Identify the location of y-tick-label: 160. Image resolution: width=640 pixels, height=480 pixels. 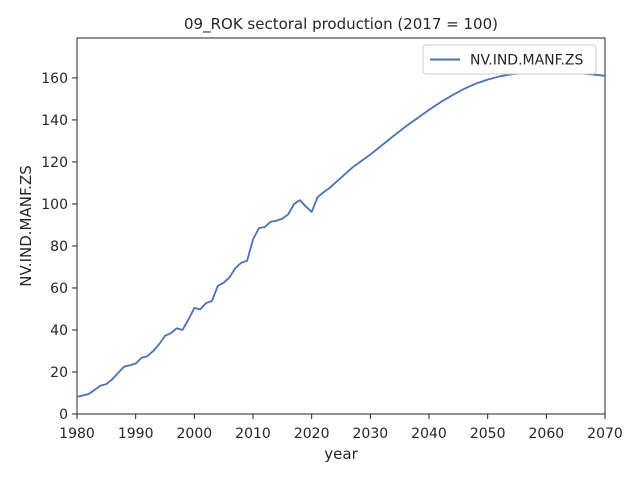
(54, 79).